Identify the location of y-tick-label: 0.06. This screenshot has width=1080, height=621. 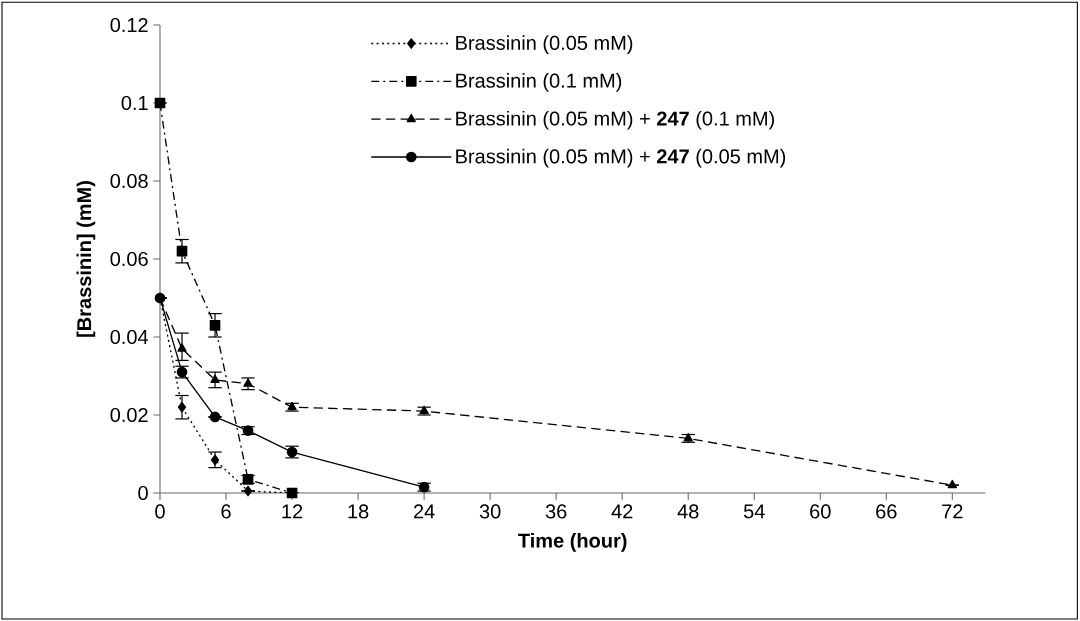
(129, 259).